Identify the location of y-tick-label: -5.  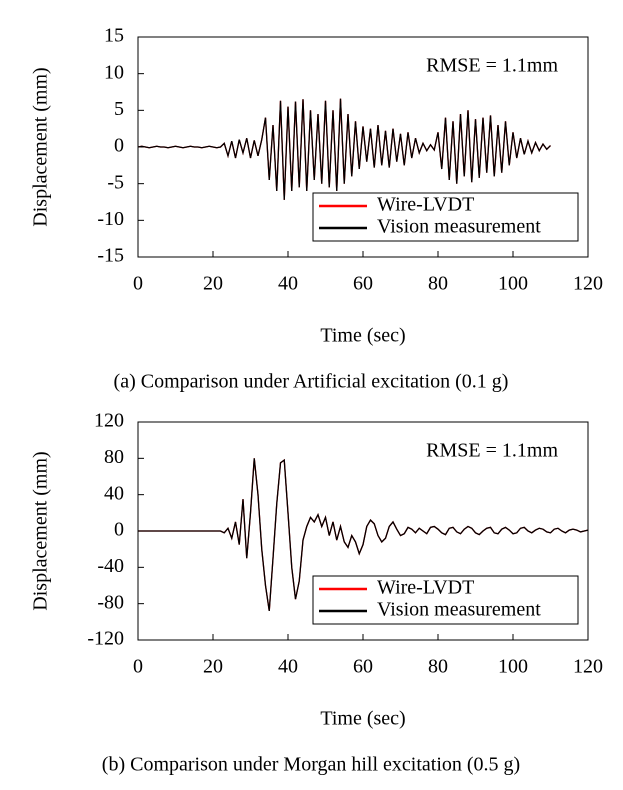
(115, 182).